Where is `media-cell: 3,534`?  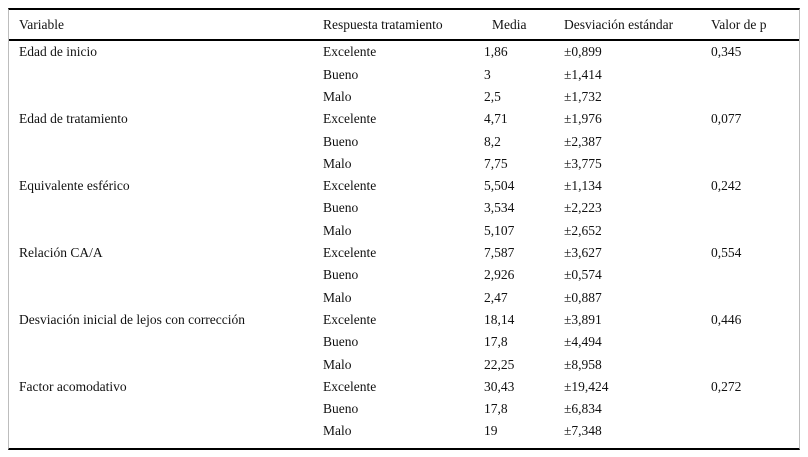
media-cell: 3,534 is located at coordinates (499, 208).